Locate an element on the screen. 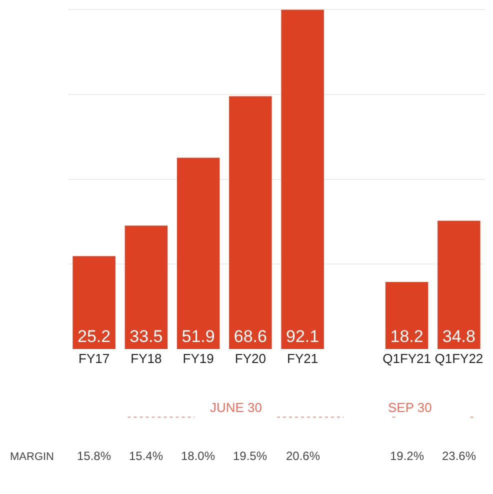 The height and width of the screenshot is (494, 493). text: 15.8% is located at coordinates (94, 456).